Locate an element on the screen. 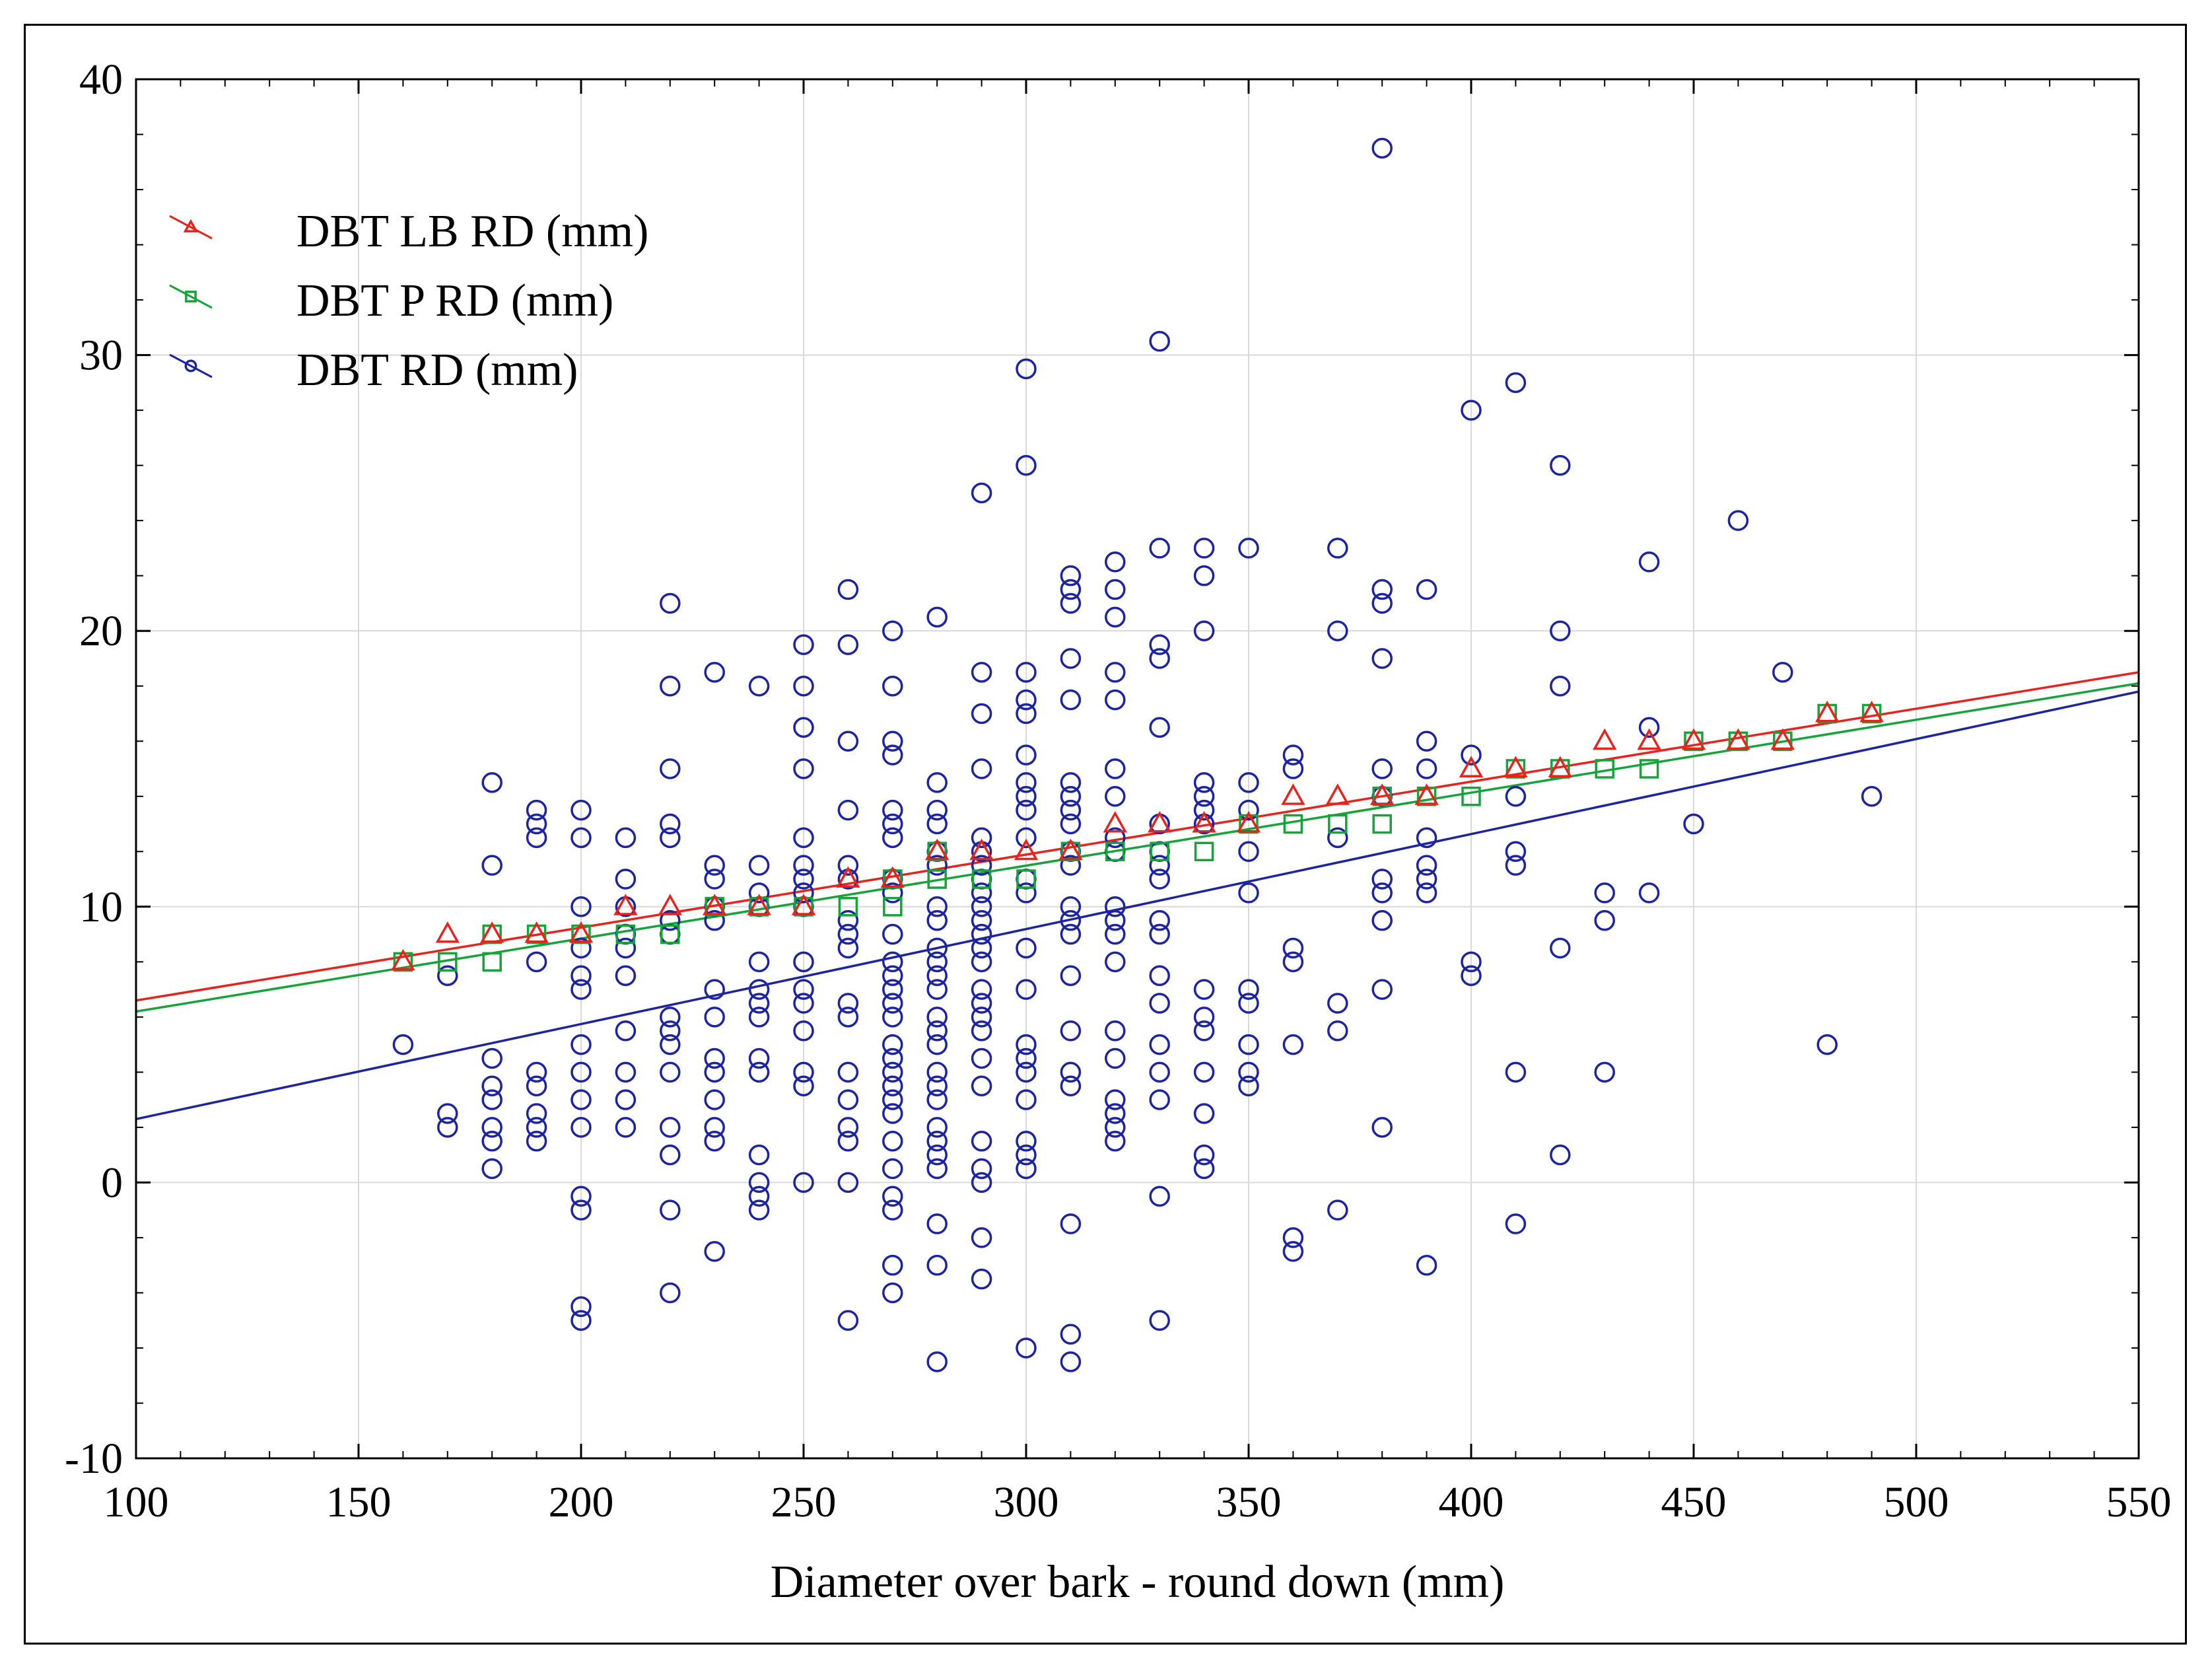  lb-series is located at coordinates (1137, 836).